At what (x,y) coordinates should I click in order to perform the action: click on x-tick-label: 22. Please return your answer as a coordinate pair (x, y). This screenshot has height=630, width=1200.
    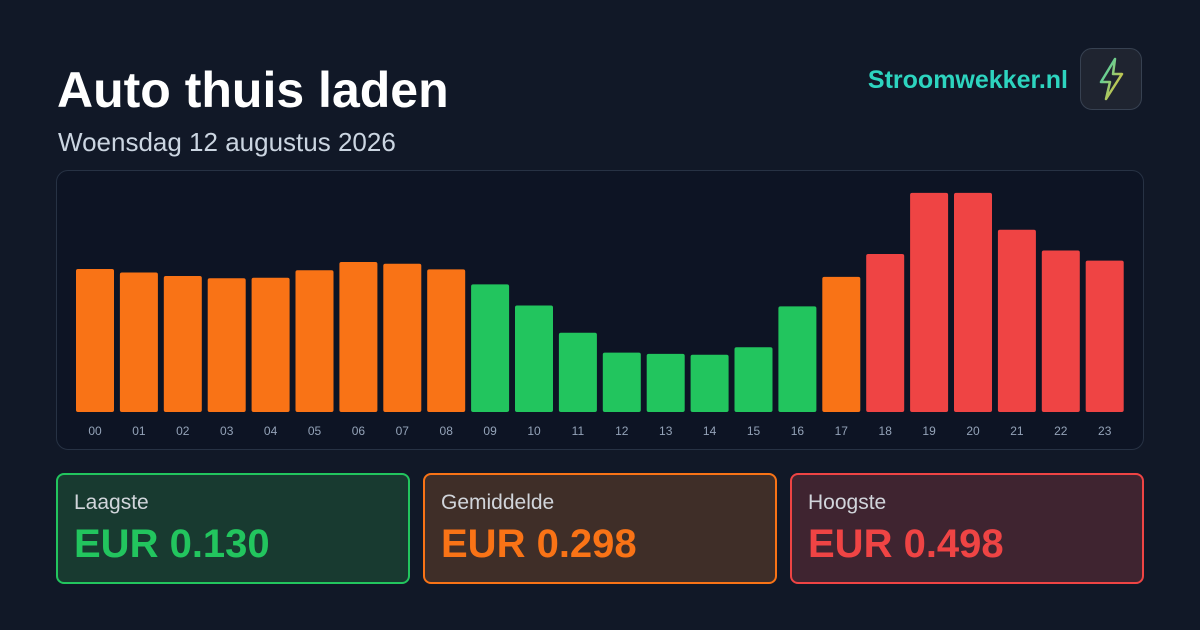
    Looking at the image, I should click on (1061, 431).